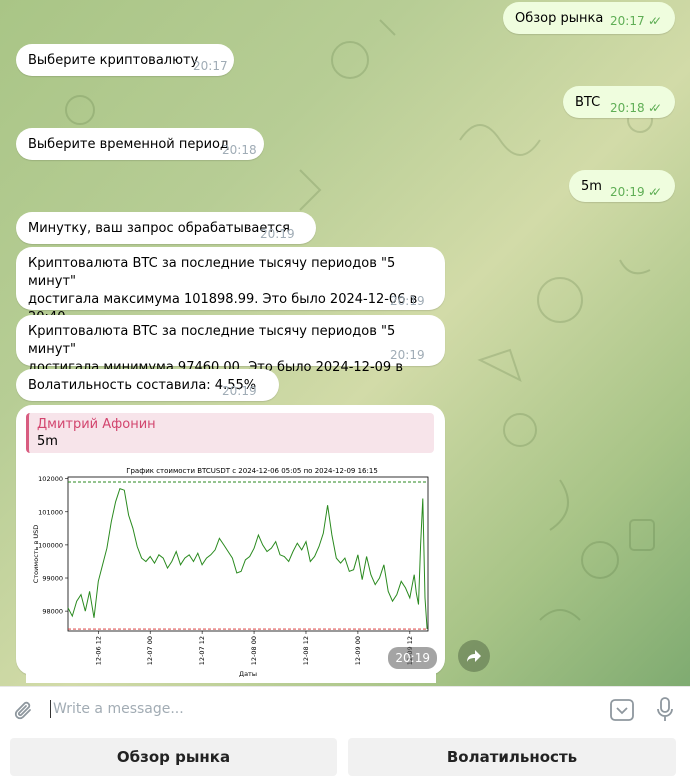  Describe the element at coordinates (50, 545) in the screenshot. I see `y-tick-label: 100000` at that location.